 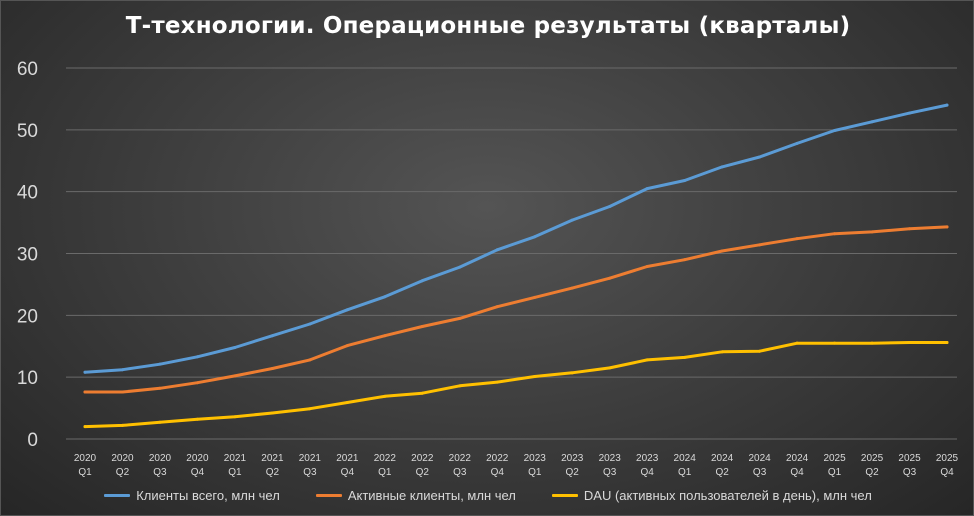 What do you see at coordinates (27, 131) in the screenshot?
I see `y-tick-label: 50` at bounding box center [27, 131].